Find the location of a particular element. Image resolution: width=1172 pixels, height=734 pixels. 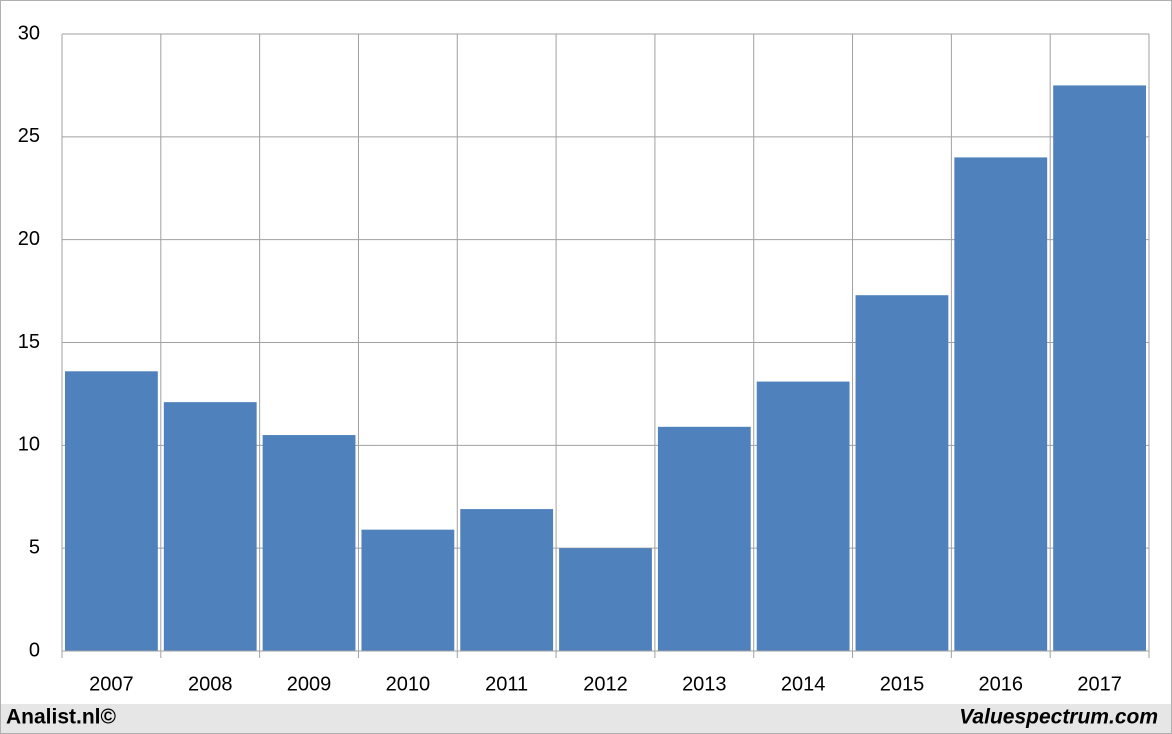

x-tick-label: 2008 is located at coordinates (210, 684).